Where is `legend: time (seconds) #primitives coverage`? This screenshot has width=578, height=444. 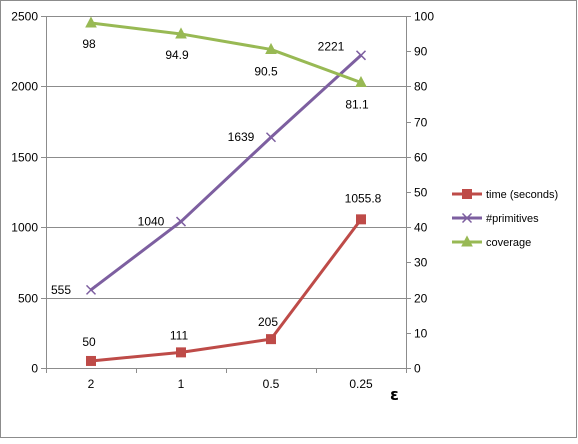 legend: time (seconds) #primitives coverage is located at coordinates (505, 219).